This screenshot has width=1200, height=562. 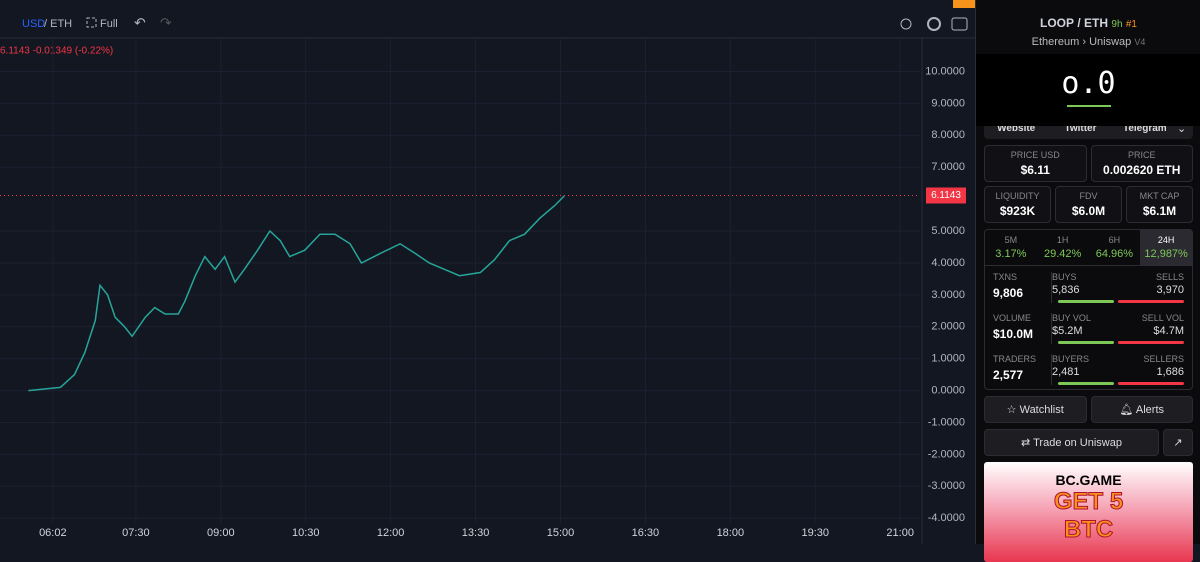 What do you see at coordinates (1064, 277) in the screenshot?
I see `stat-text: BUYS` at bounding box center [1064, 277].